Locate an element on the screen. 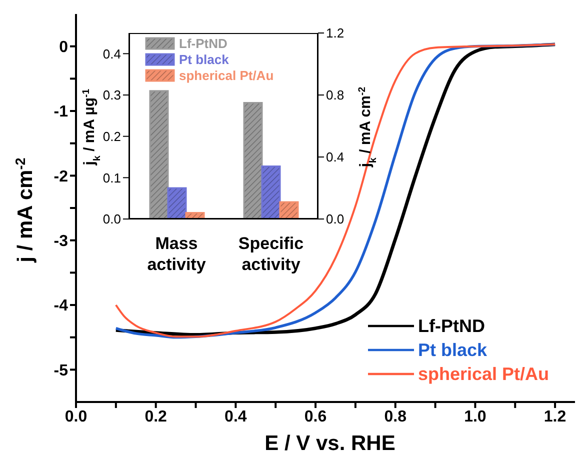 The height and width of the screenshot is (457, 576). y2-tick-label: 0.0 is located at coordinates (335, 219).